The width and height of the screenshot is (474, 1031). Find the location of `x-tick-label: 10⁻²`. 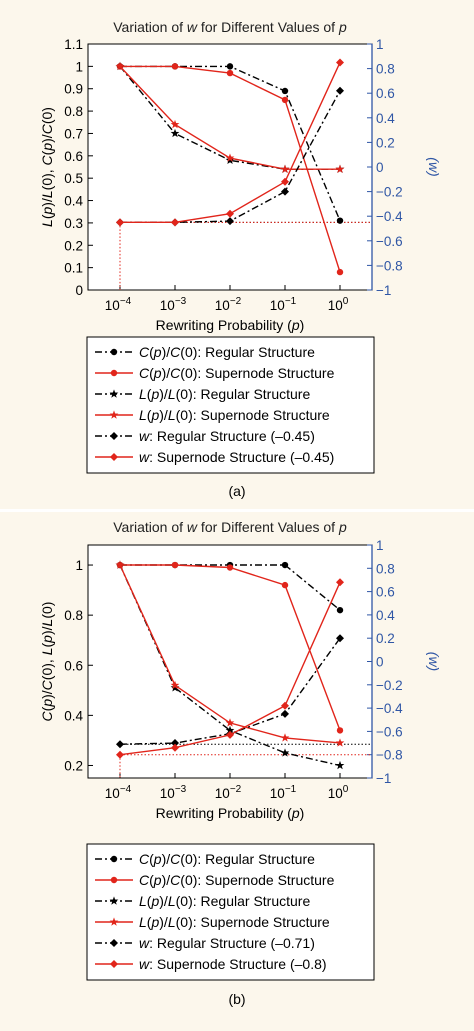

x-tick-label: 10⁻² is located at coordinates (228, 304).